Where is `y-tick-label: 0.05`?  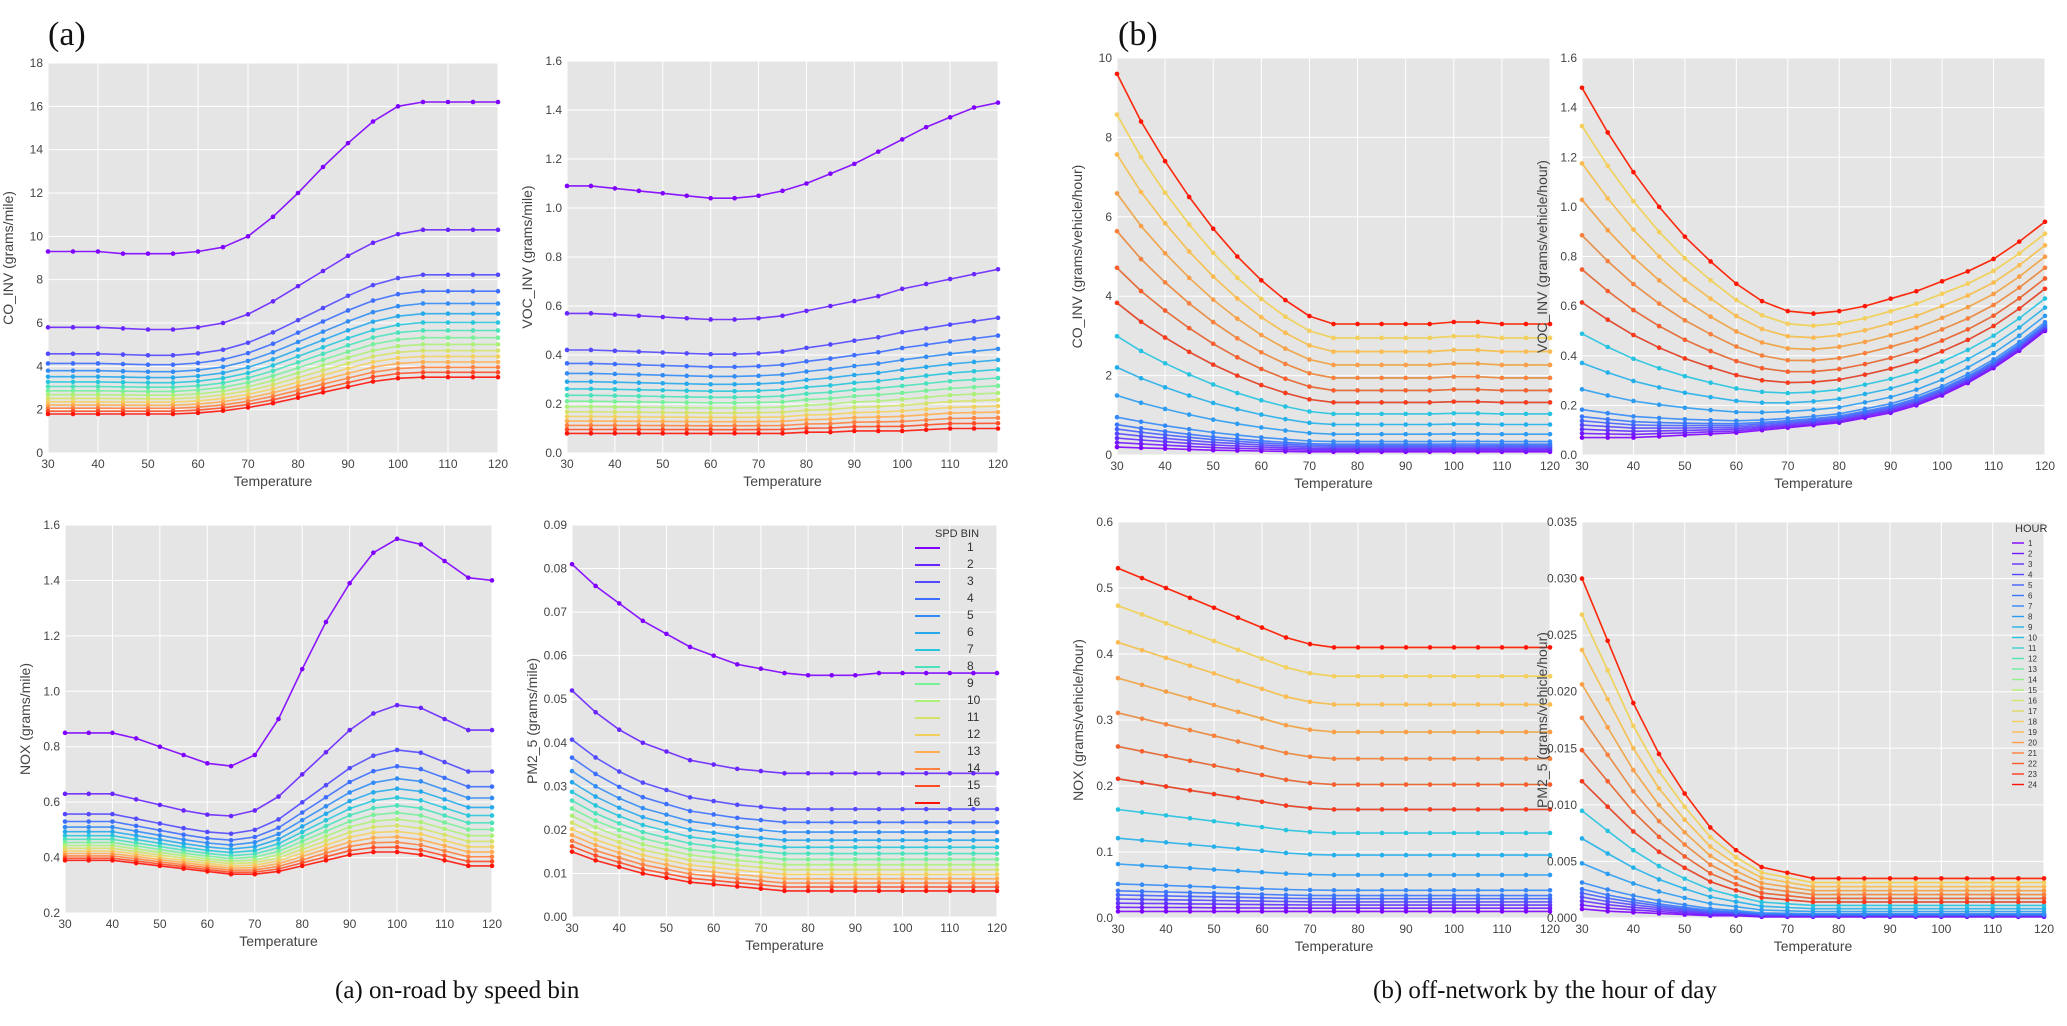
y-tick-label: 0.05 is located at coordinates (556, 699).